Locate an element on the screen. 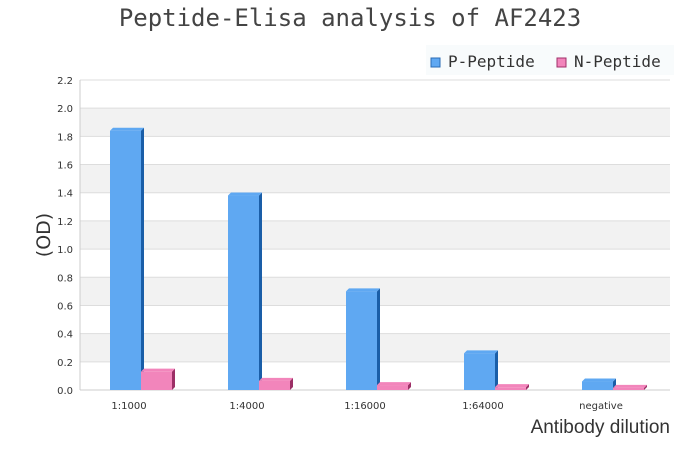 The image size is (700, 450). legend-label-p: P-Peptide is located at coordinates (491, 61).